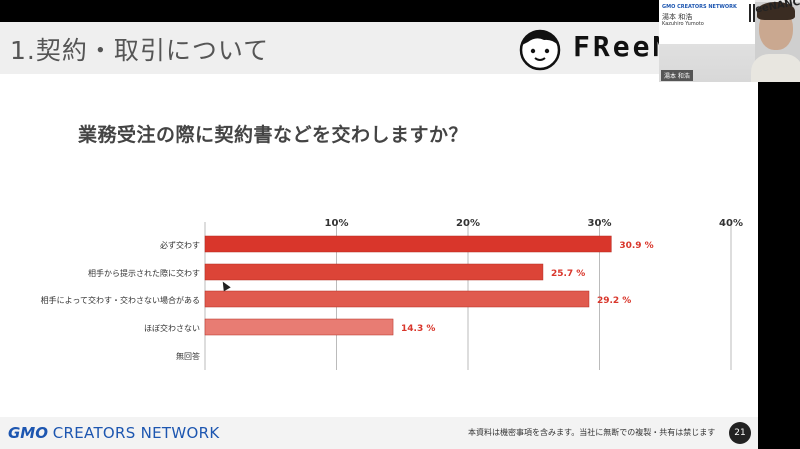 This screenshot has width=800, height=449. I want to click on page-number: 21, so click(740, 433).